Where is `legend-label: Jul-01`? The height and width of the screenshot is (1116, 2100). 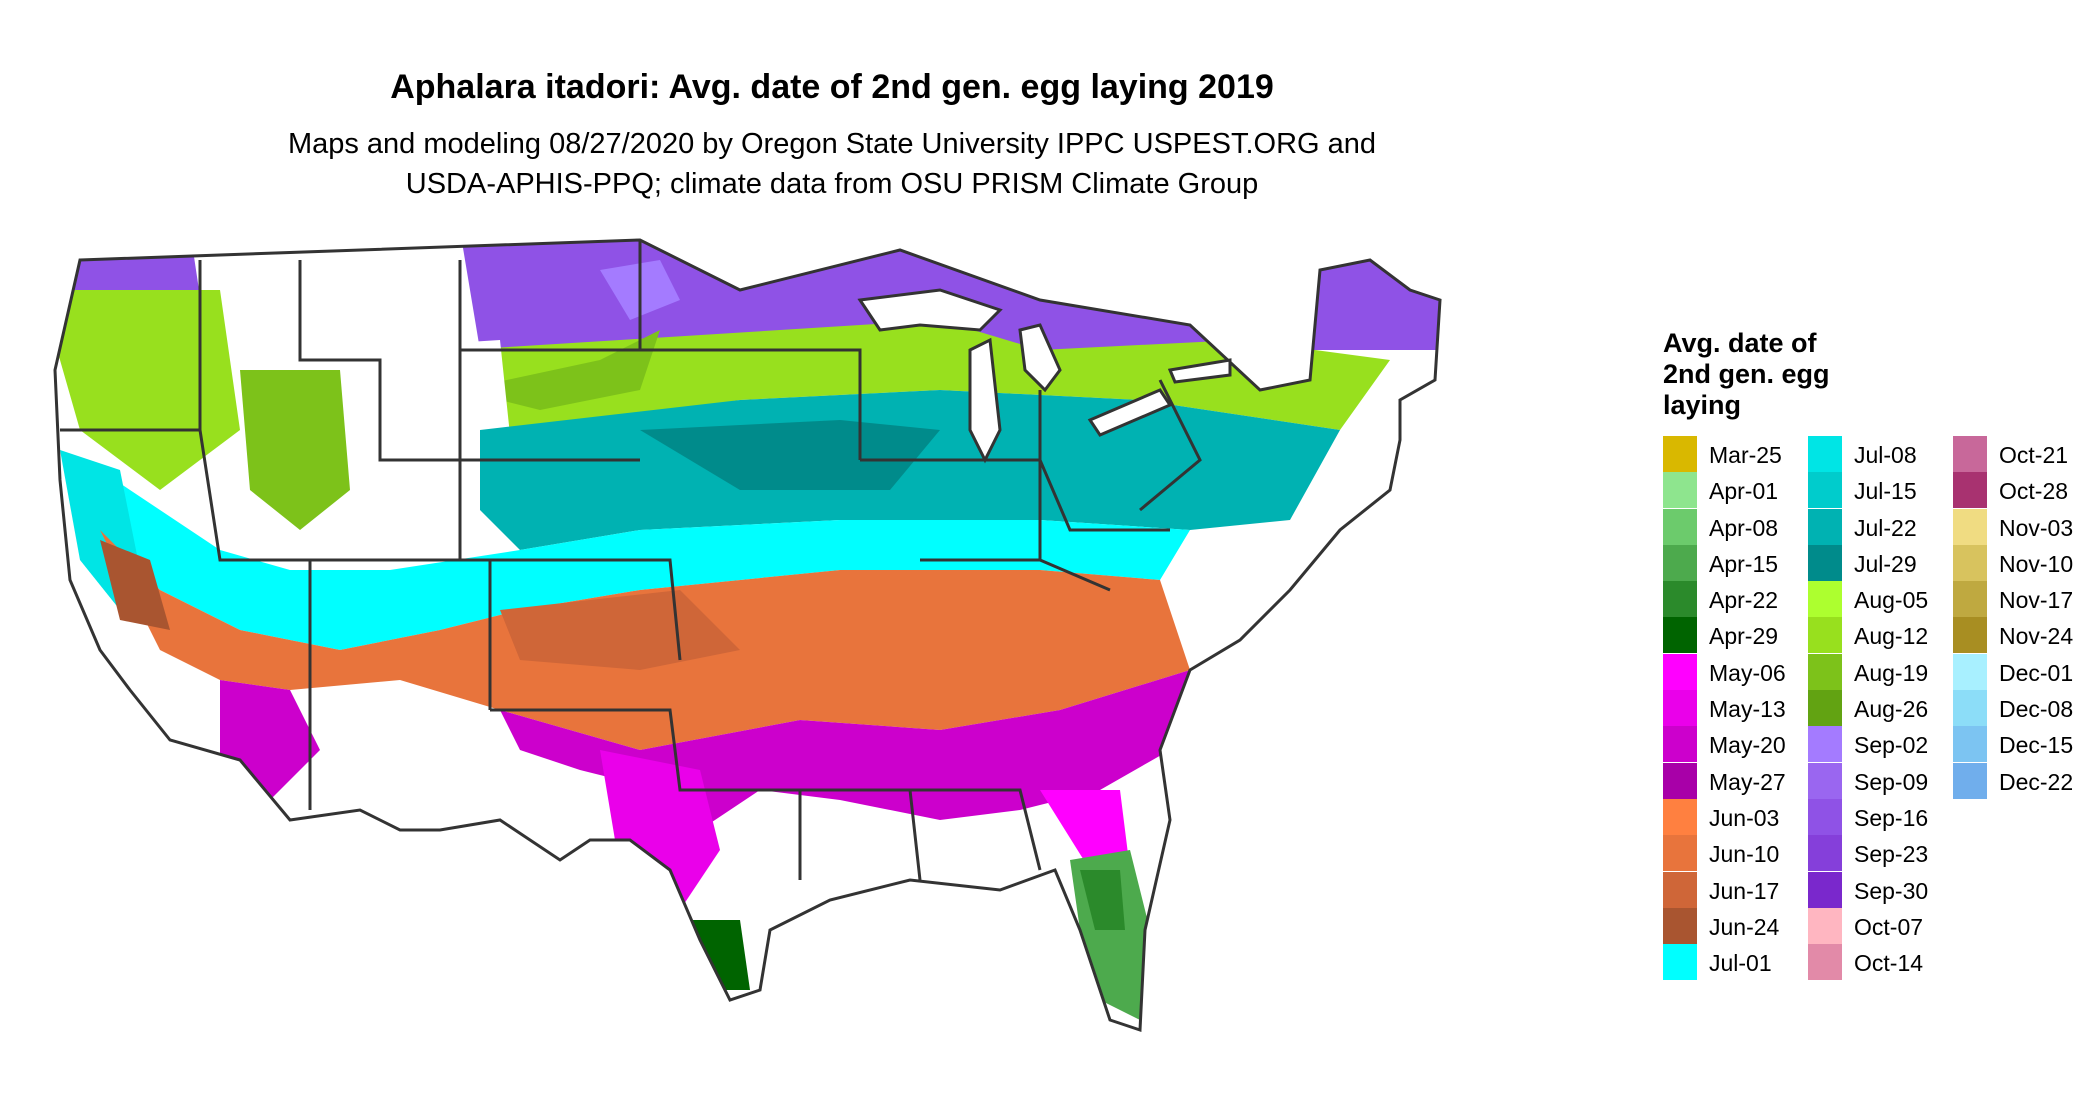 legend-label: Jul-01 is located at coordinates (1740, 963).